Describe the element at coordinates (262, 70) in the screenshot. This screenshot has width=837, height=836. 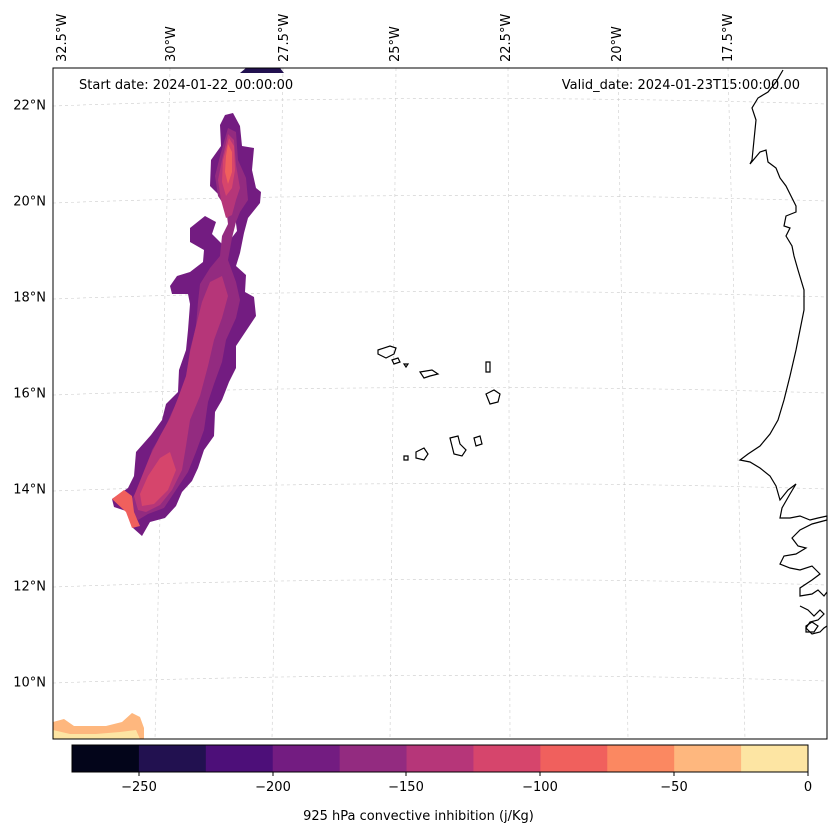
I see `cin-top-edge-patch` at that location.